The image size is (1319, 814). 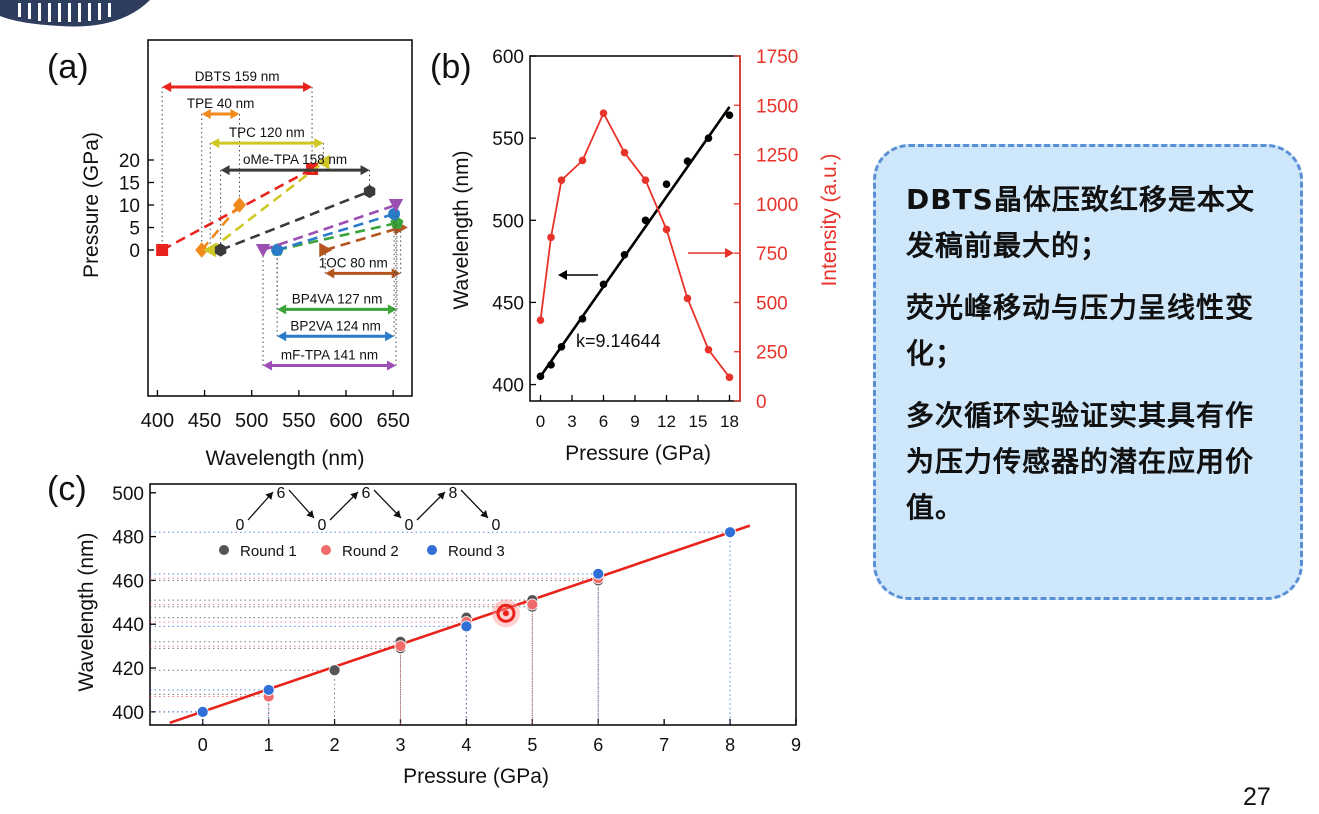 I want to click on span-label: TPC 120 nm, so click(x=267, y=132).